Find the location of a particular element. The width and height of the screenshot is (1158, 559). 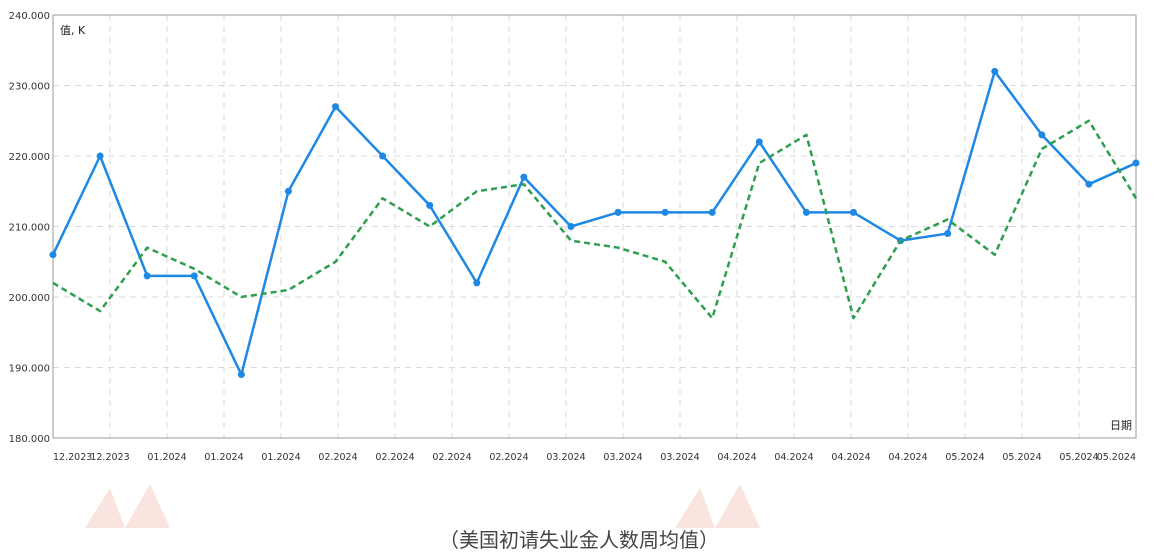

x-axis-label: 日期 is located at coordinates (1121, 425).